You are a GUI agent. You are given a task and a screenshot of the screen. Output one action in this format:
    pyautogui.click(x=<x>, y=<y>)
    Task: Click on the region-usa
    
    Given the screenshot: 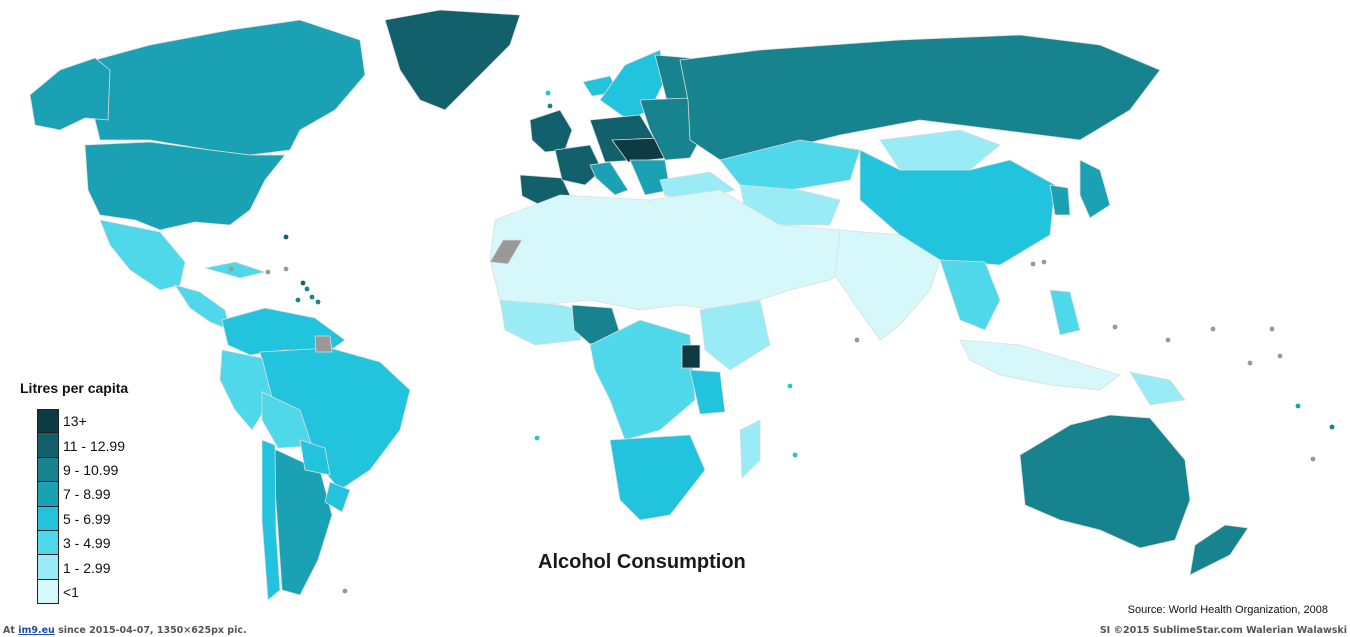 What is the action you would take?
    pyautogui.click(x=185, y=186)
    